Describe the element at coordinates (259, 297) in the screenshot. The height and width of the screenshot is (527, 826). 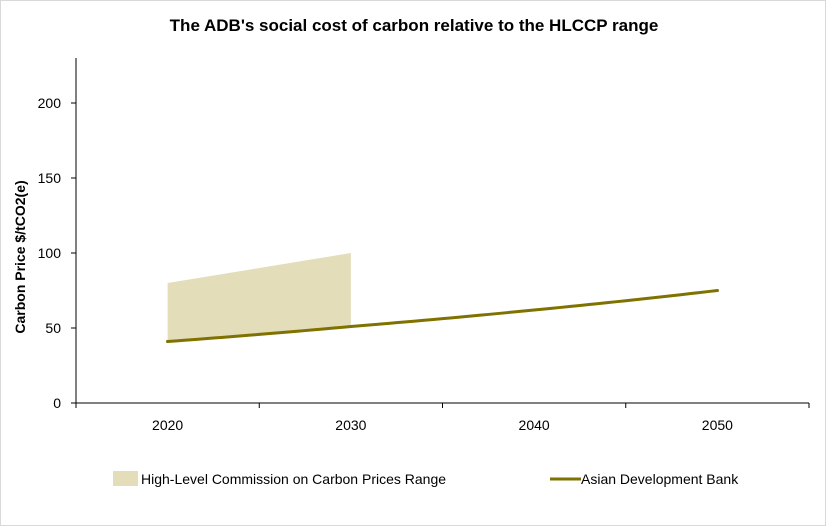
I see `hlccp-range-band` at that location.